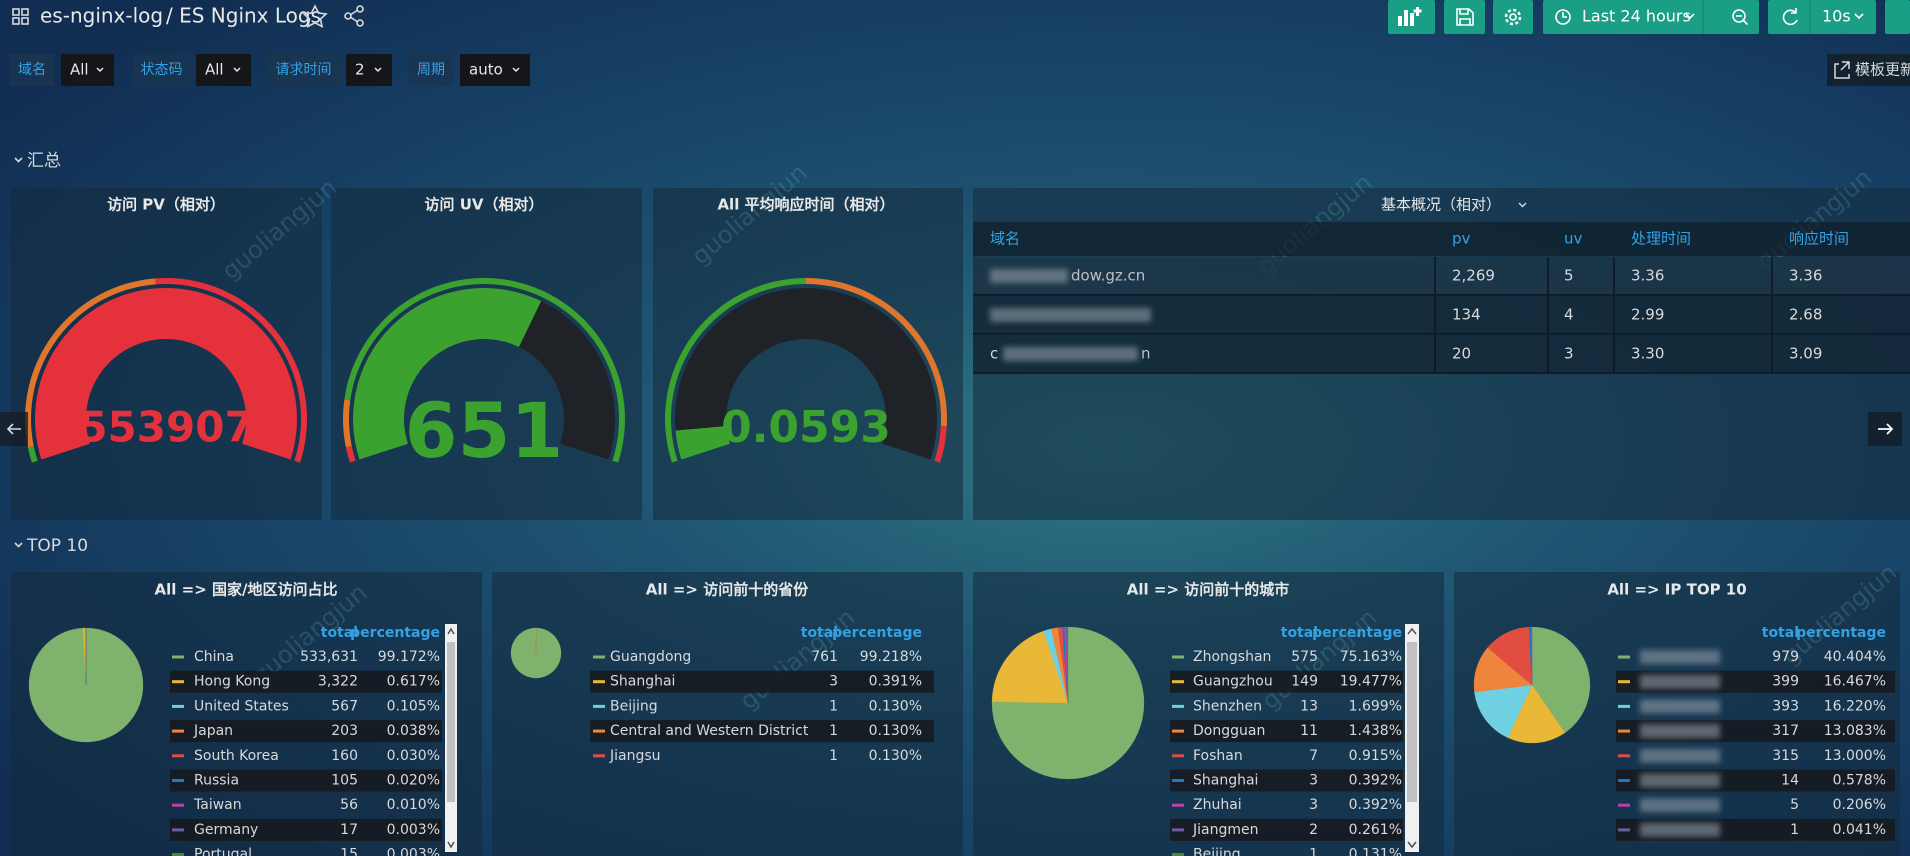 The image size is (1910, 856). I want to click on refresh-interval: 10s, so click(1836, 16).